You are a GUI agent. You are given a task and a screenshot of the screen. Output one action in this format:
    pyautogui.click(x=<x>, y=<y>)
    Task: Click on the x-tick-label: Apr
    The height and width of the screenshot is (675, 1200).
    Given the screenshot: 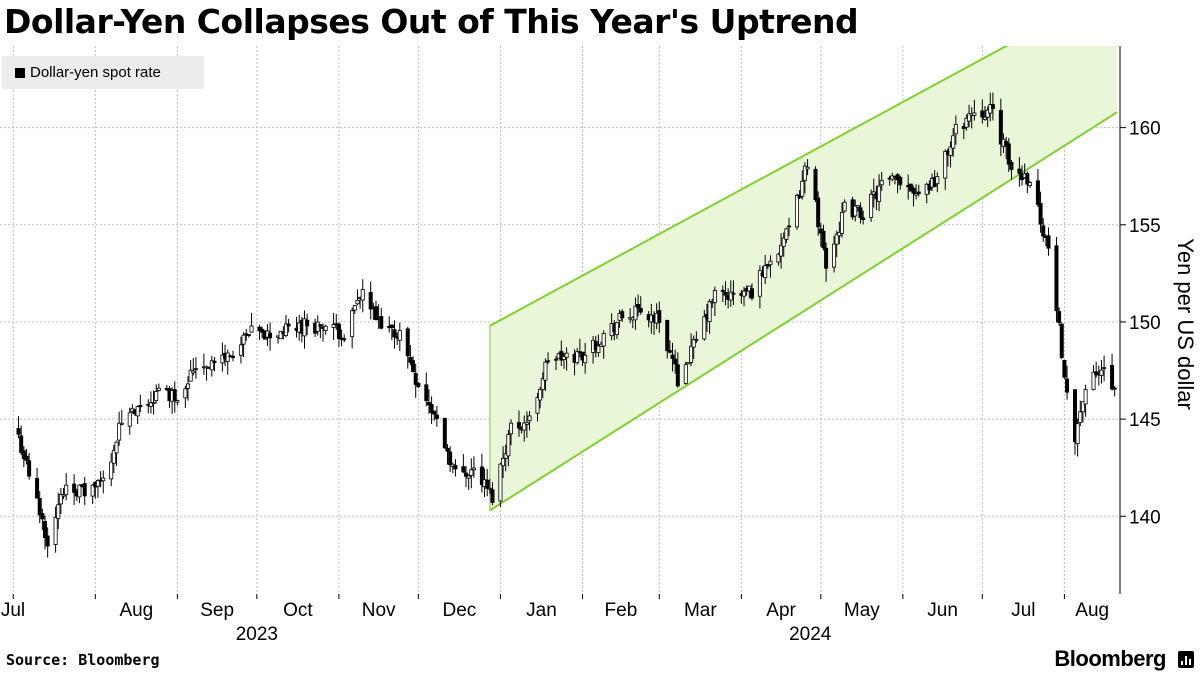 What is the action you would take?
    pyautogui.click(x=781, y=610)
    